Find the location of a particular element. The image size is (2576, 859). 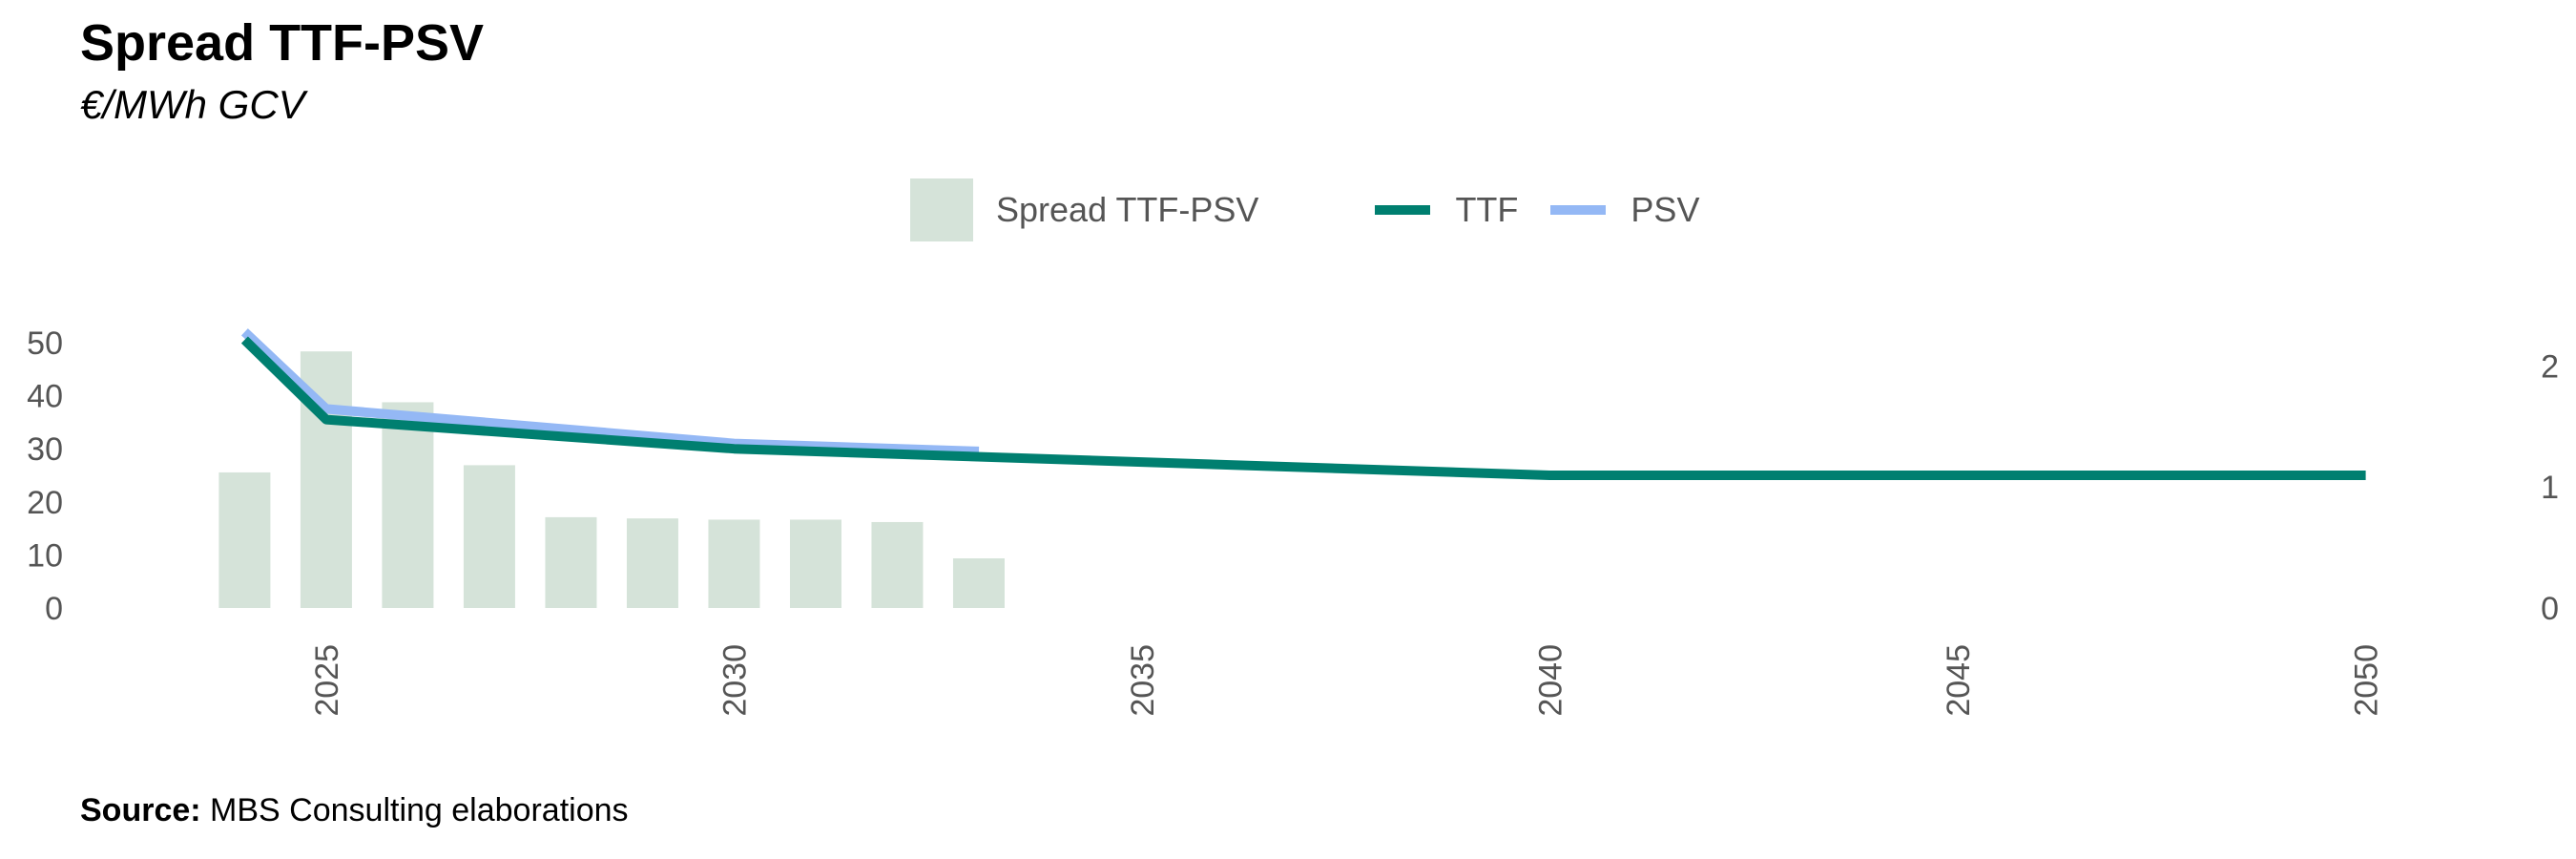

legend-label-psv: PSV is located at coordinates (1665, 209).